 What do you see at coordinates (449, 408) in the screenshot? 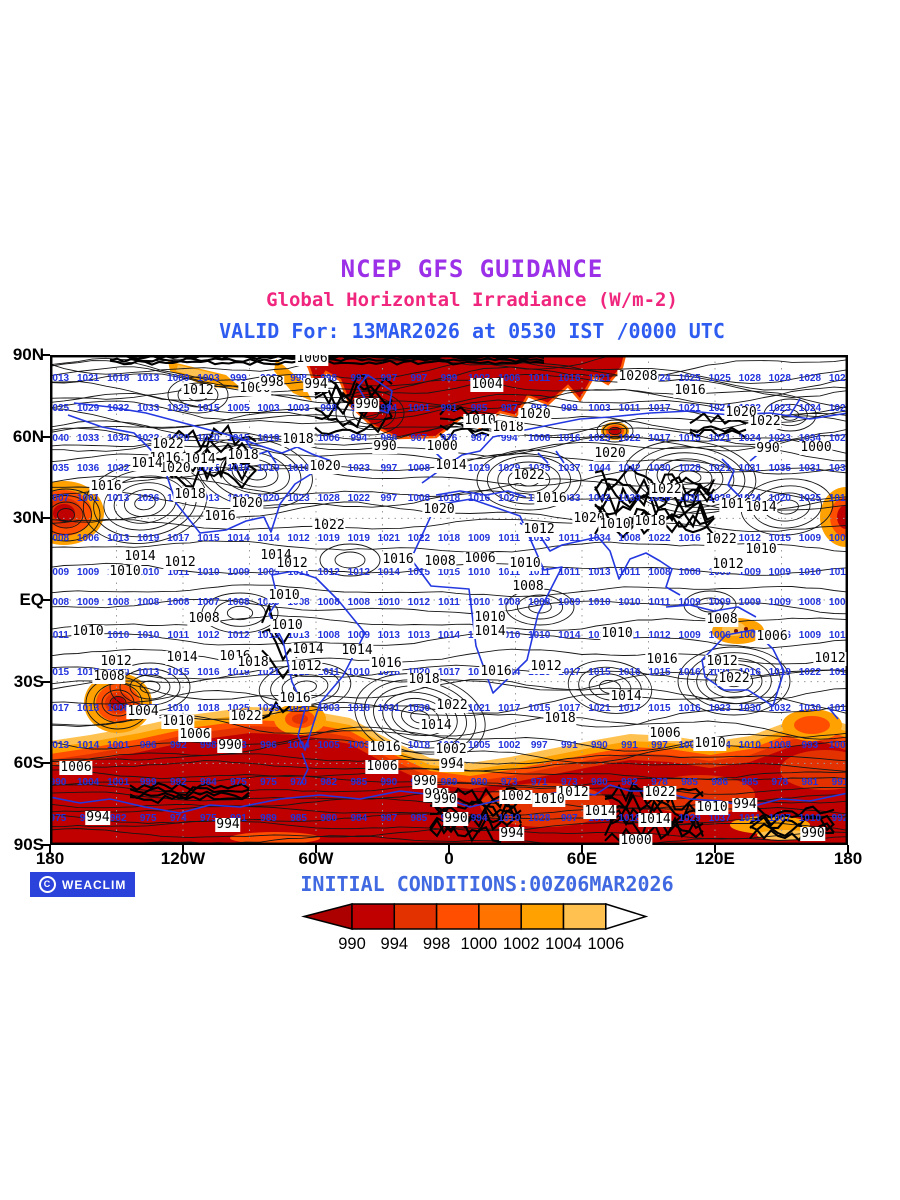
I see `grid-point-value: 991` at bounding box center [449, 408].